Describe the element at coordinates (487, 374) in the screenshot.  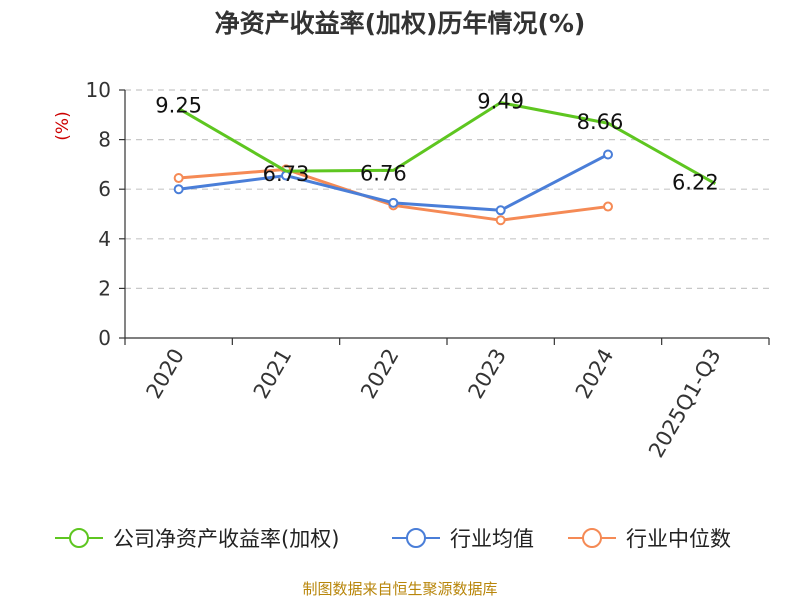
I see `x-tick-label: 2023` at that location.